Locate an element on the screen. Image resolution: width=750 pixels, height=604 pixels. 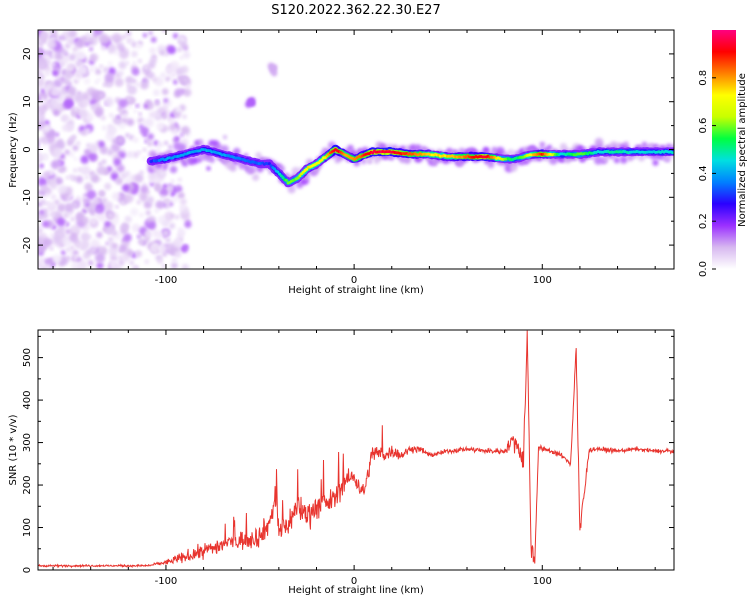
y-tick-label: 10 is located at coordinates (27, 101).